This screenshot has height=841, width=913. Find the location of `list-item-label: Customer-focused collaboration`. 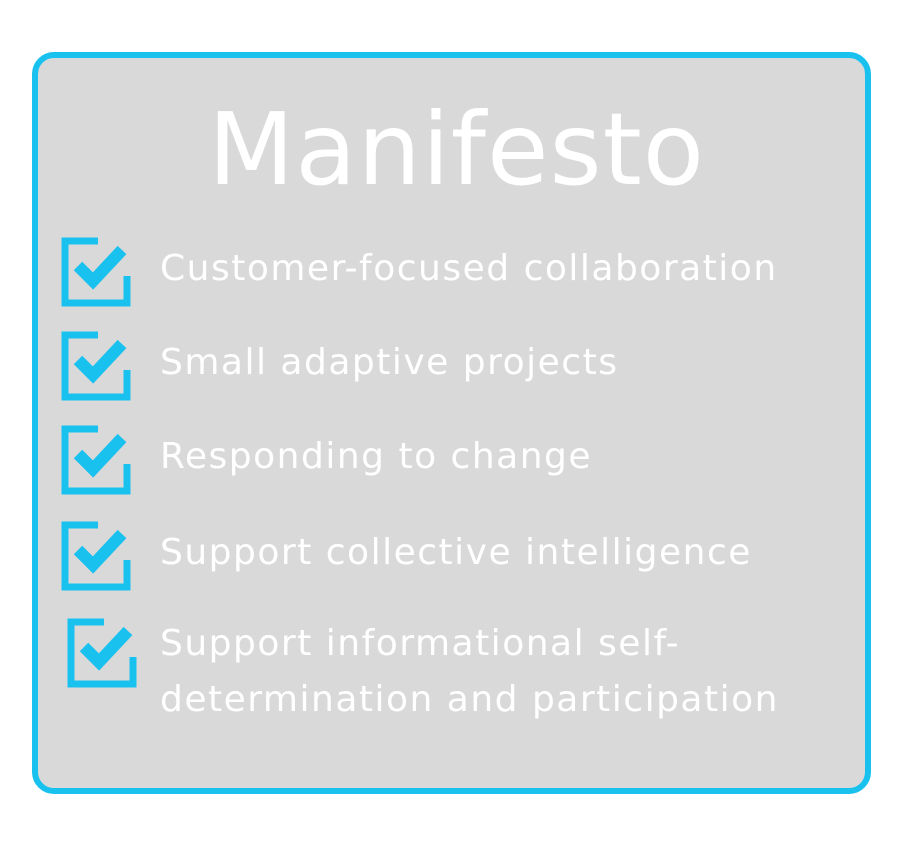

list-item-label: Customer-focused collaboration is located at coordinates (469, 268).